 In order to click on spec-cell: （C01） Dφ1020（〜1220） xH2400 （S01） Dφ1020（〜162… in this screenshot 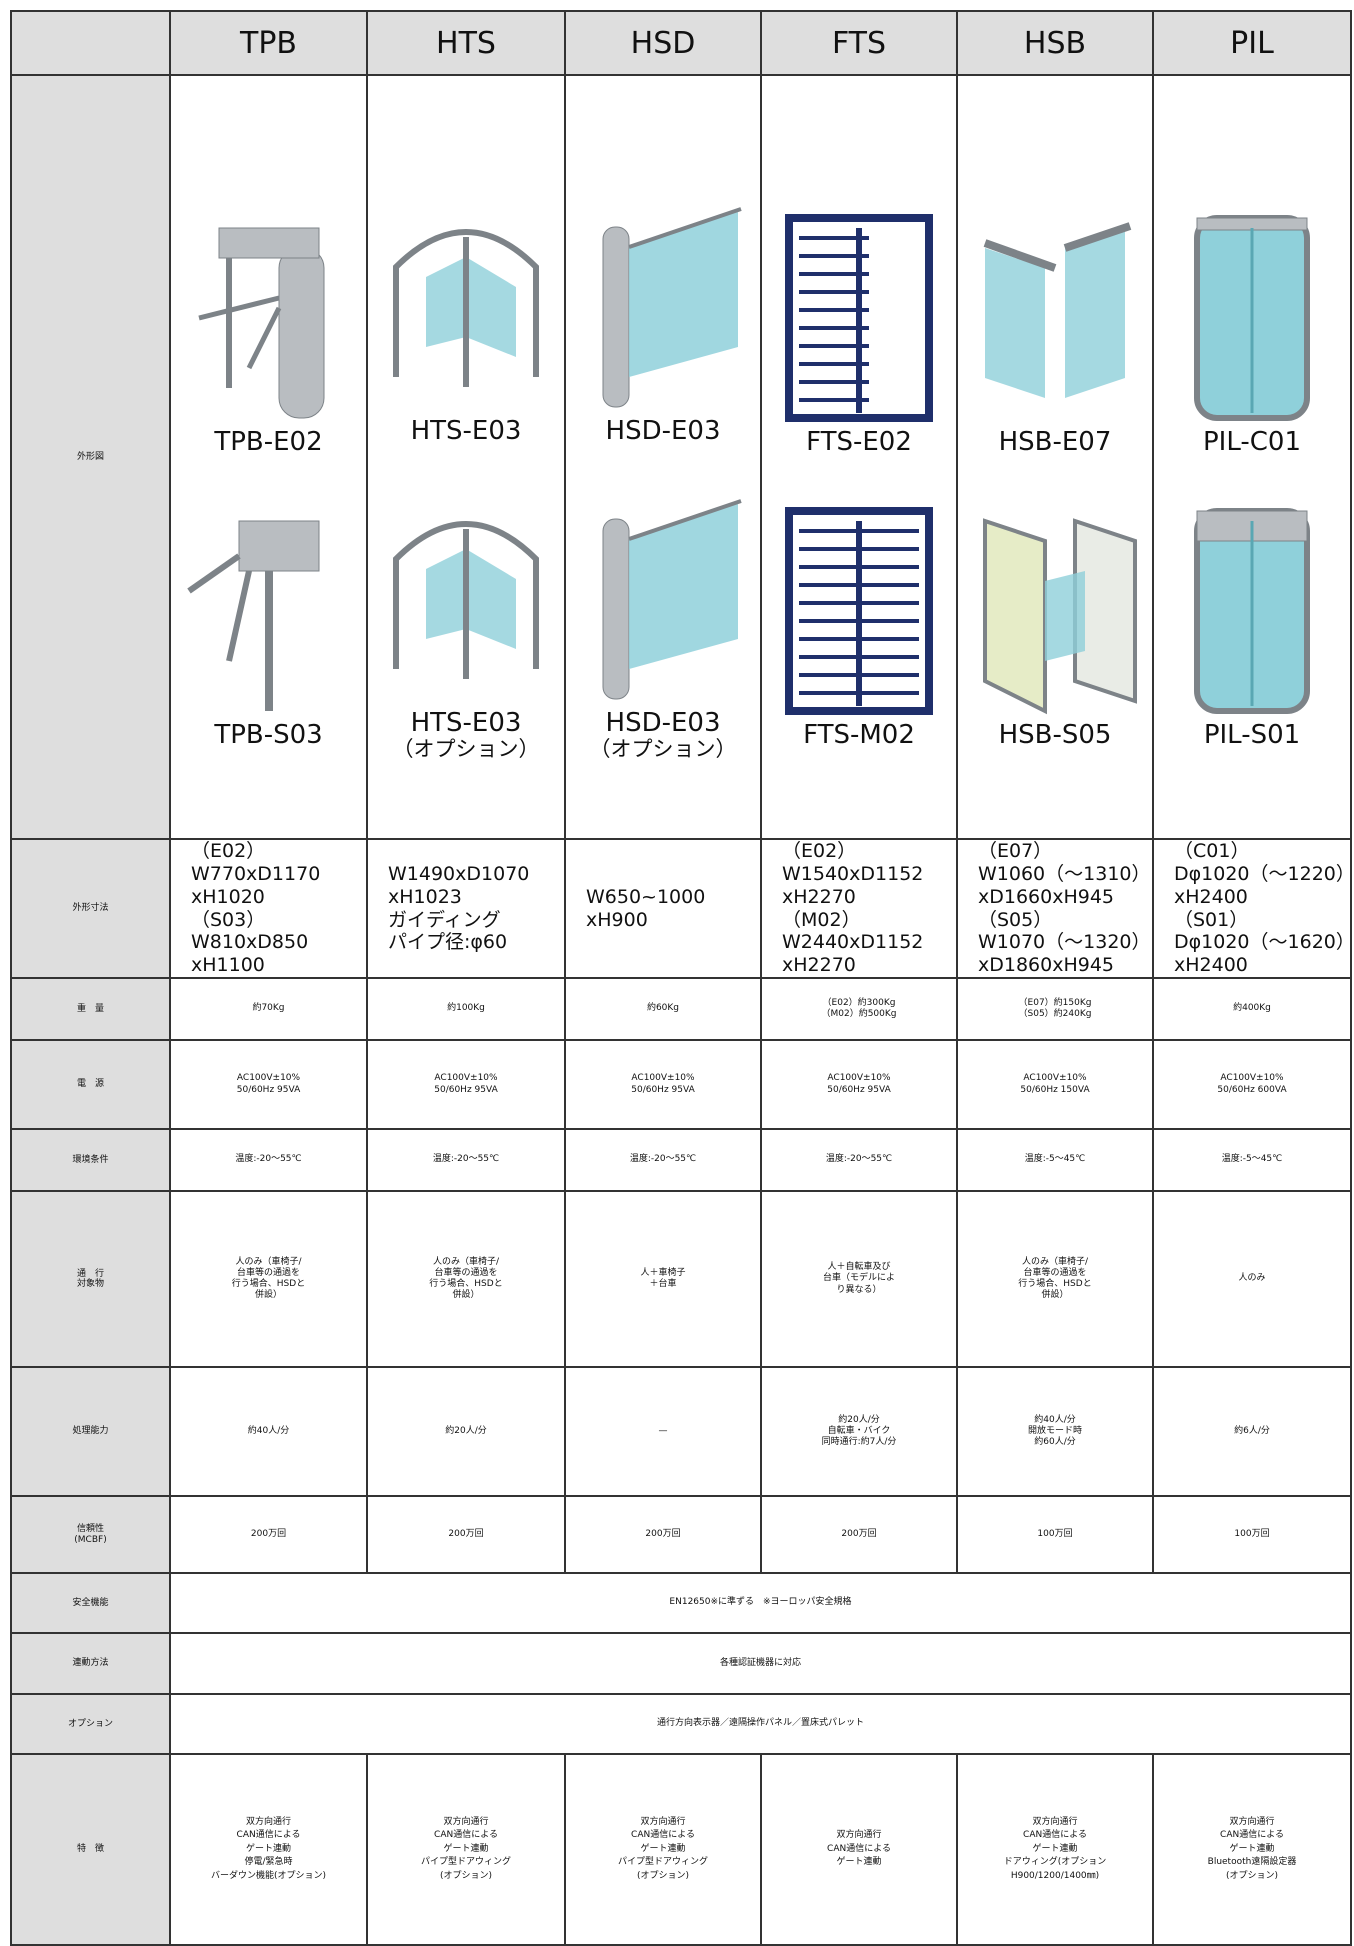, I will do `click(1252, 908)`.